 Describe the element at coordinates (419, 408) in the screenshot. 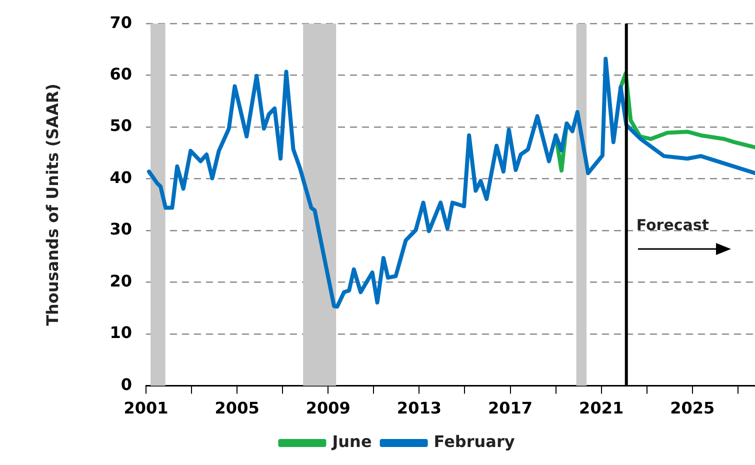

I see `x-tick-label: 2013` at that location.